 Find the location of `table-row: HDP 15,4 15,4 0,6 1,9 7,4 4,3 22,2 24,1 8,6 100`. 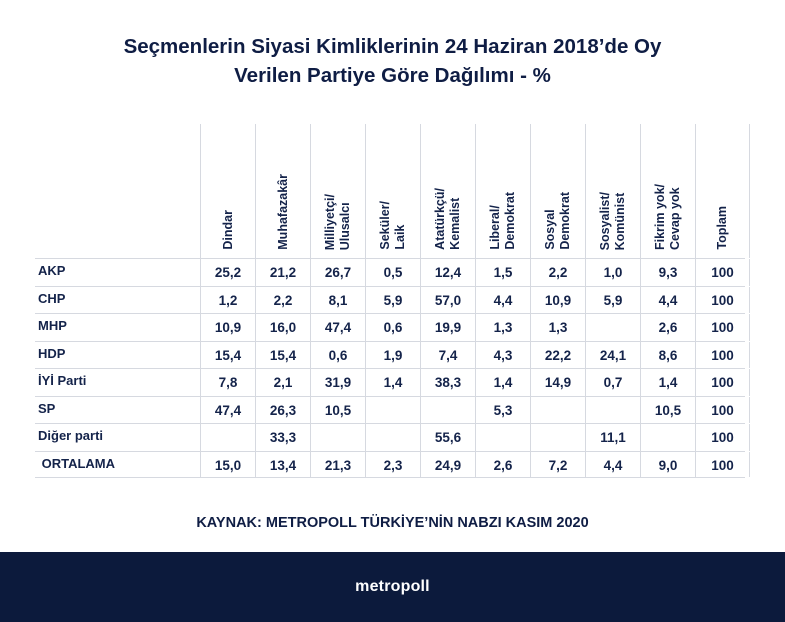

table-row: HDP 15,4 15,4 0,6 1,9 7,4 4,3 22,2 24,1 8,6 100 is located at coordinates (392, 354).